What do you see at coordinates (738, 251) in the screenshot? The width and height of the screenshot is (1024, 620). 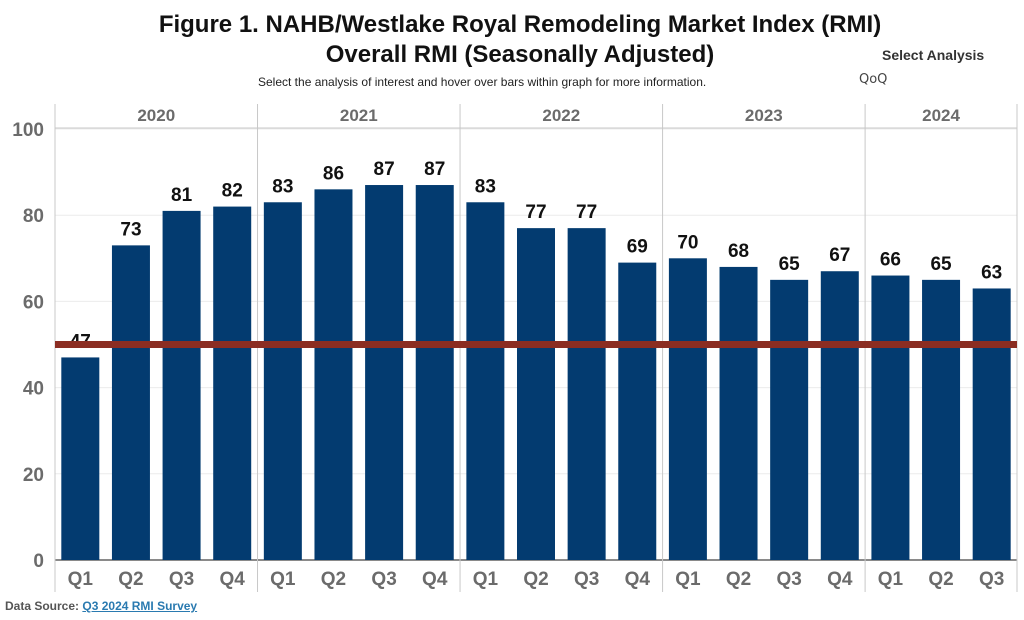 I see `data-label: 68` at bounding box center [738, 251].